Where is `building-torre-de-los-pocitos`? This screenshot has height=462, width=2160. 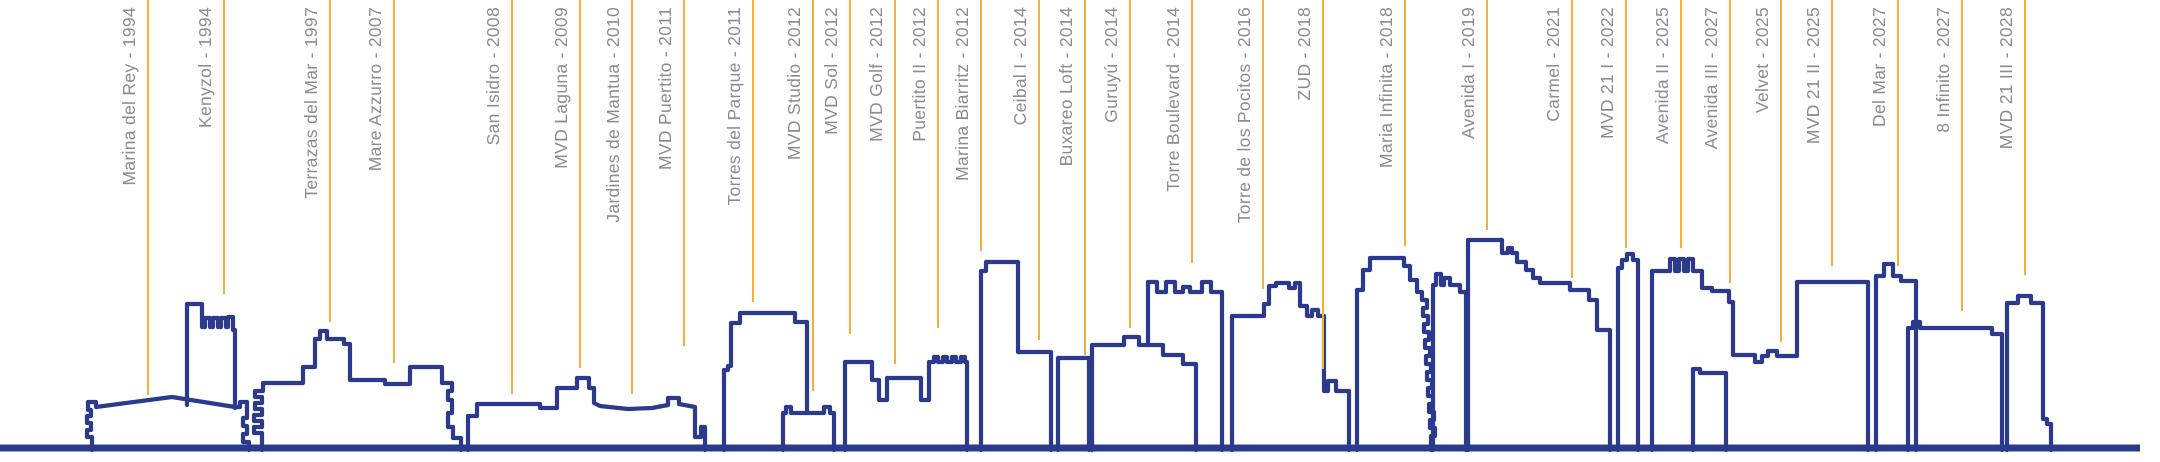
building-torre-de-los-pocitos is located at coordinates (1290, 366).